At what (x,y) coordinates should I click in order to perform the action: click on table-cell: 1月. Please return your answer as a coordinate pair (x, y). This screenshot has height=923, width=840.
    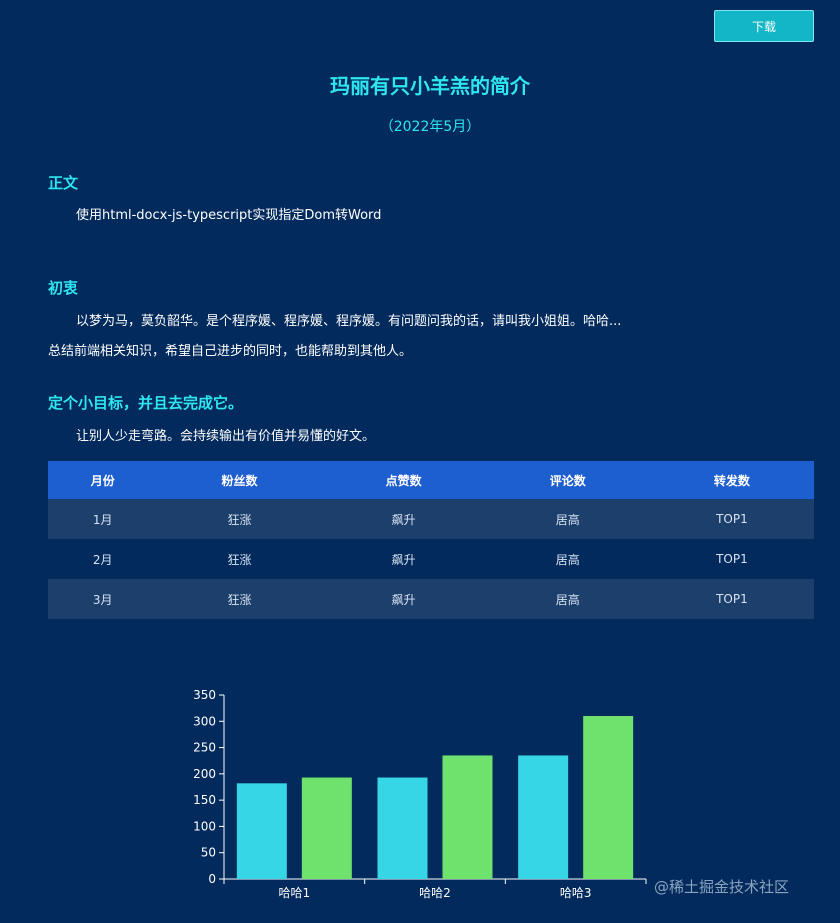
    Looking at the image, I should click on (102, 519).